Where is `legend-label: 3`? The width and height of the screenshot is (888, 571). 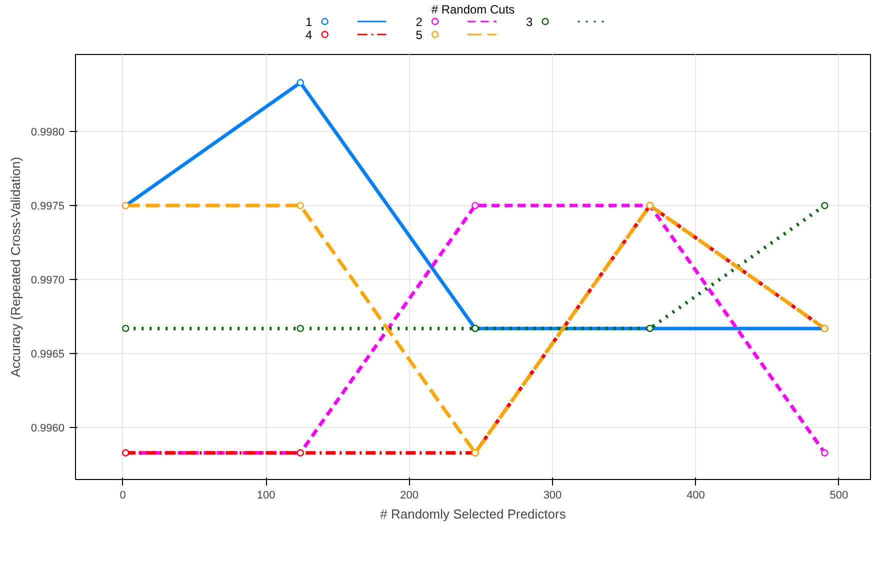 legend-label: 3 is located at coordinates (529, 22).